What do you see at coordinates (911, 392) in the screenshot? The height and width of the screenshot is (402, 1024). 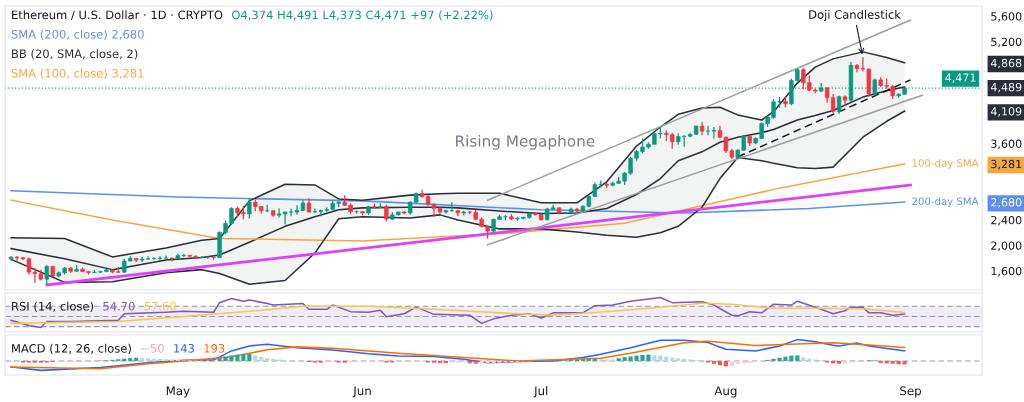 I see `x-tick-label: Sep` at bounding box center [911, 392].